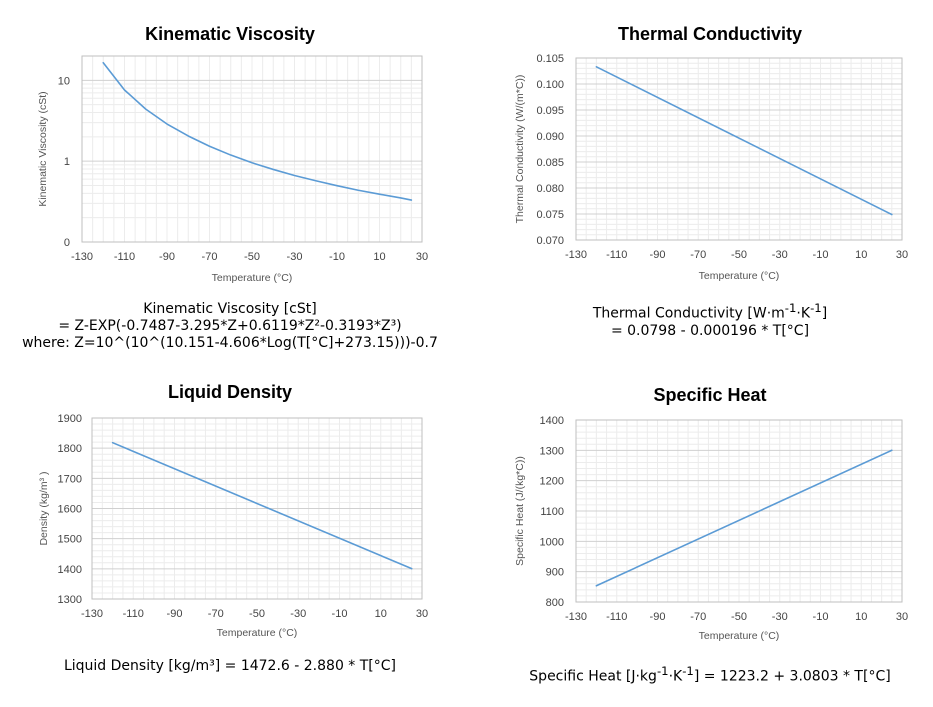 Image resolution: width=933 pixels, height=707 pixels. What do you see at coordinates (710, 330) in the screenshot?
I see `conductivity-equation-line-2: = 0.0798 - 0.000196 * T[°C]` at bounding box center [710, 330].